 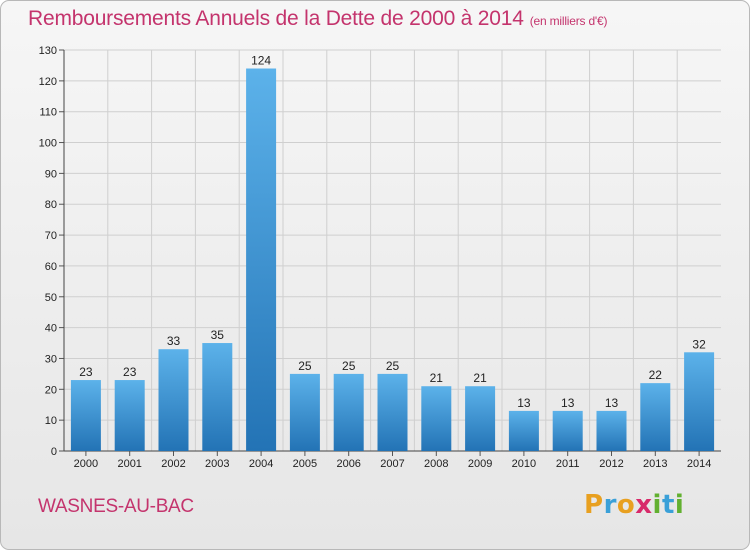 I want to click on x-tick-label: 2007, so click(x=392, y=464).